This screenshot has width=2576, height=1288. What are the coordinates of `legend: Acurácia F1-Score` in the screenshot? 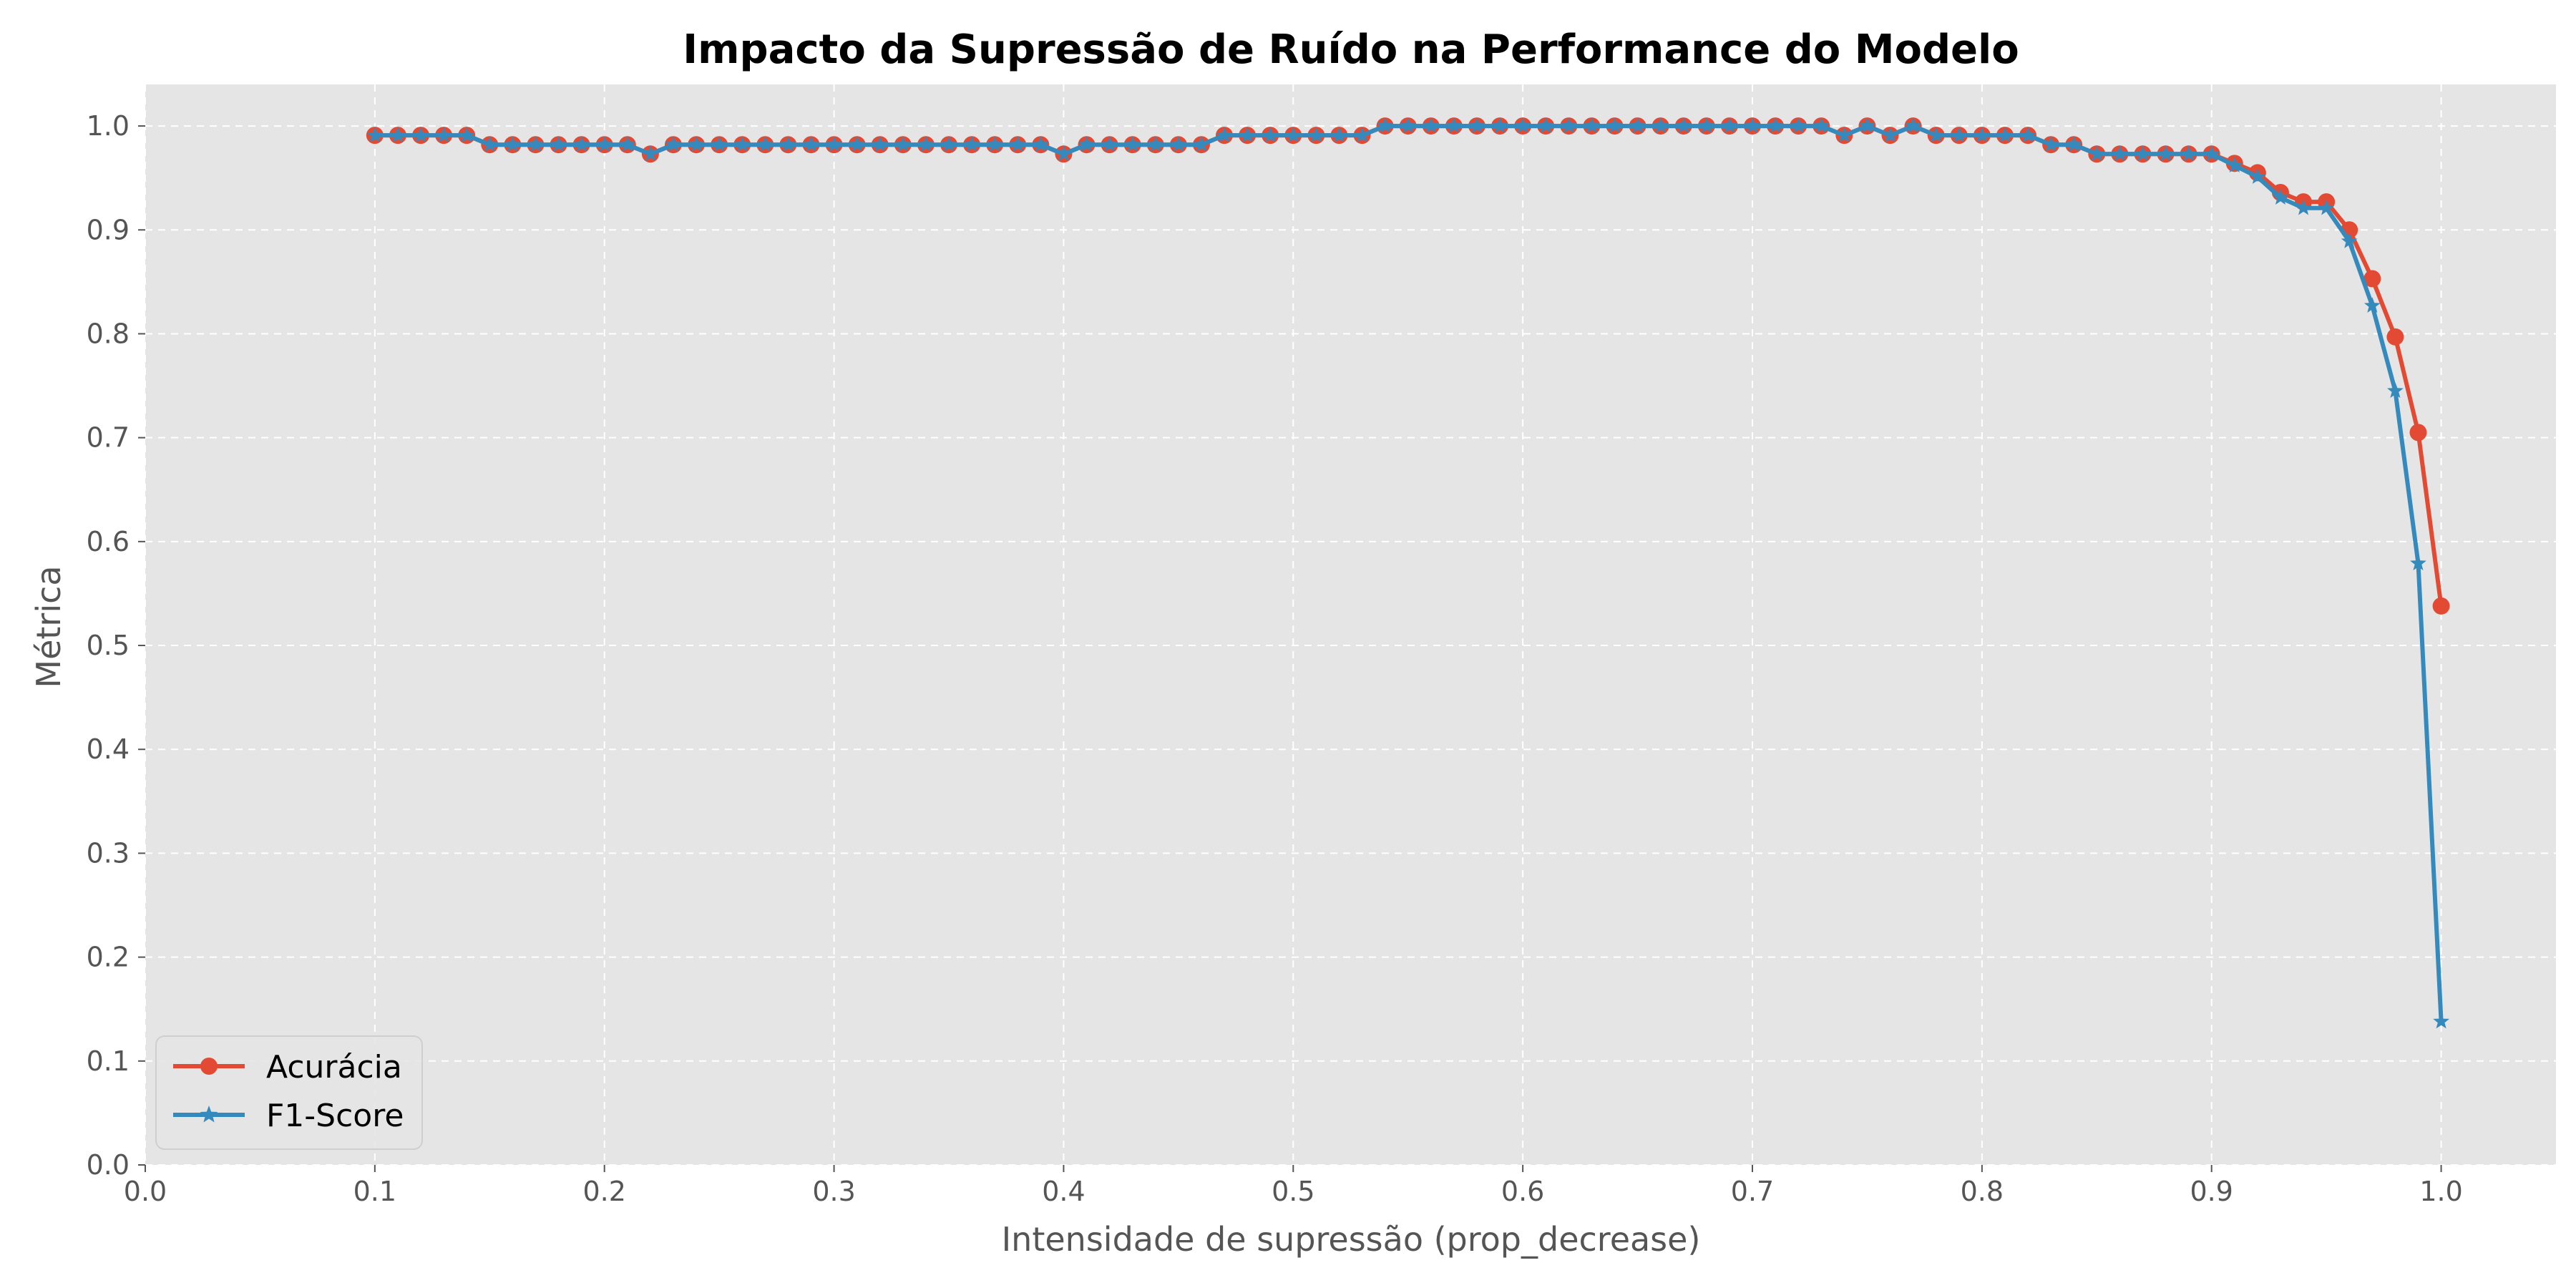 It's located at (289, 1092).